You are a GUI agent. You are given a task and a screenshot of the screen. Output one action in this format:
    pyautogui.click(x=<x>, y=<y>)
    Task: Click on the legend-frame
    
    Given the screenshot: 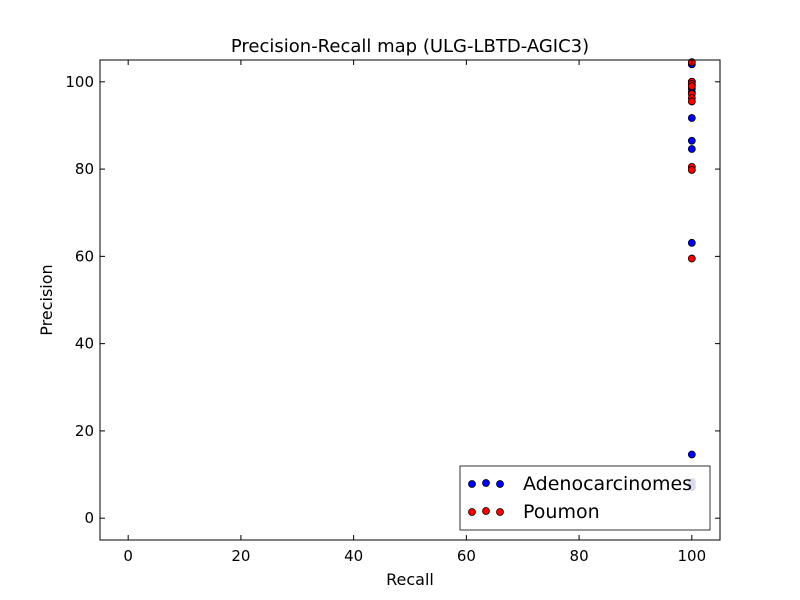 What is the action you would take?
    pyautogui.click(x=585, y=498)
    